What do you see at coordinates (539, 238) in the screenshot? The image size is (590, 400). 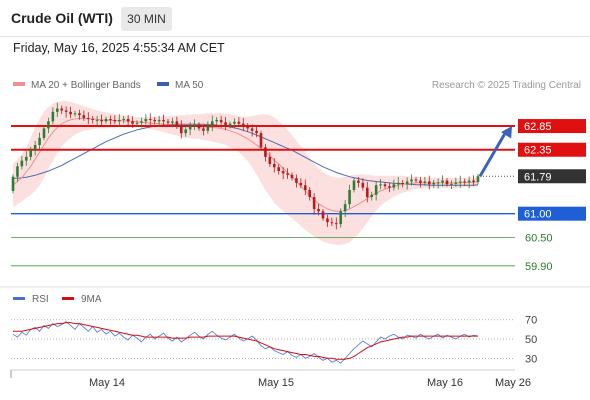 I see `level-label: 60.50` at bounding box center [539, 238].